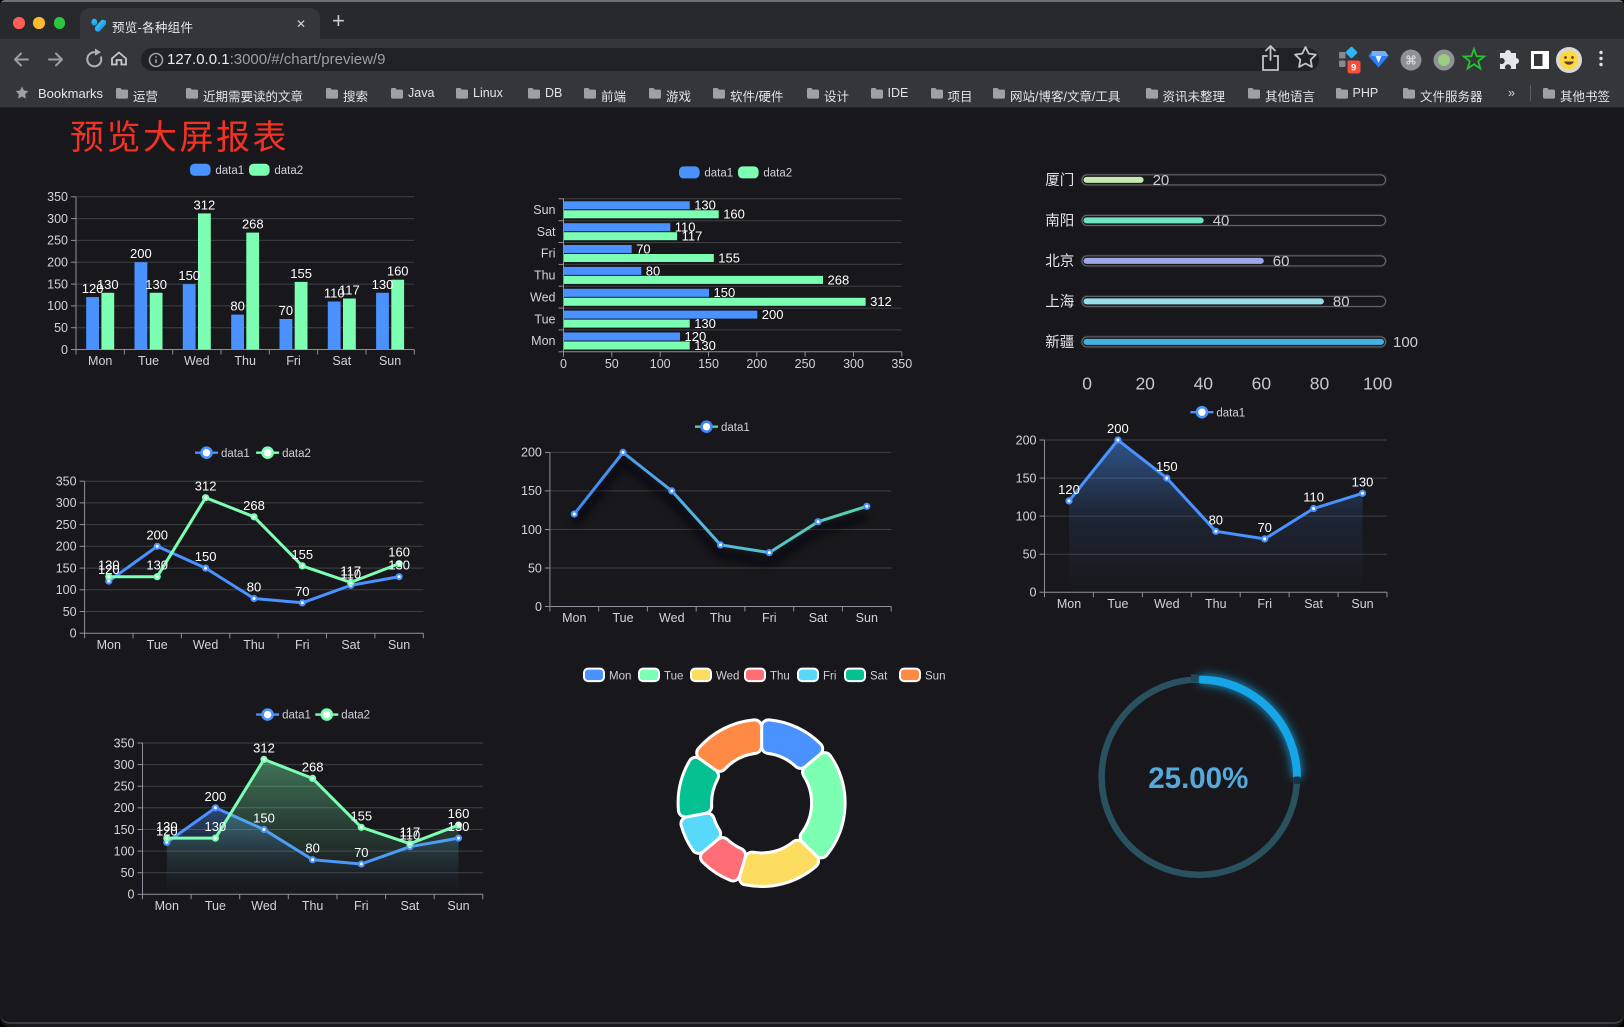  What do you see at coordinates (355, 716) in the screenshot?
I see `svg-text: data2` at bounding box center [355, 716].